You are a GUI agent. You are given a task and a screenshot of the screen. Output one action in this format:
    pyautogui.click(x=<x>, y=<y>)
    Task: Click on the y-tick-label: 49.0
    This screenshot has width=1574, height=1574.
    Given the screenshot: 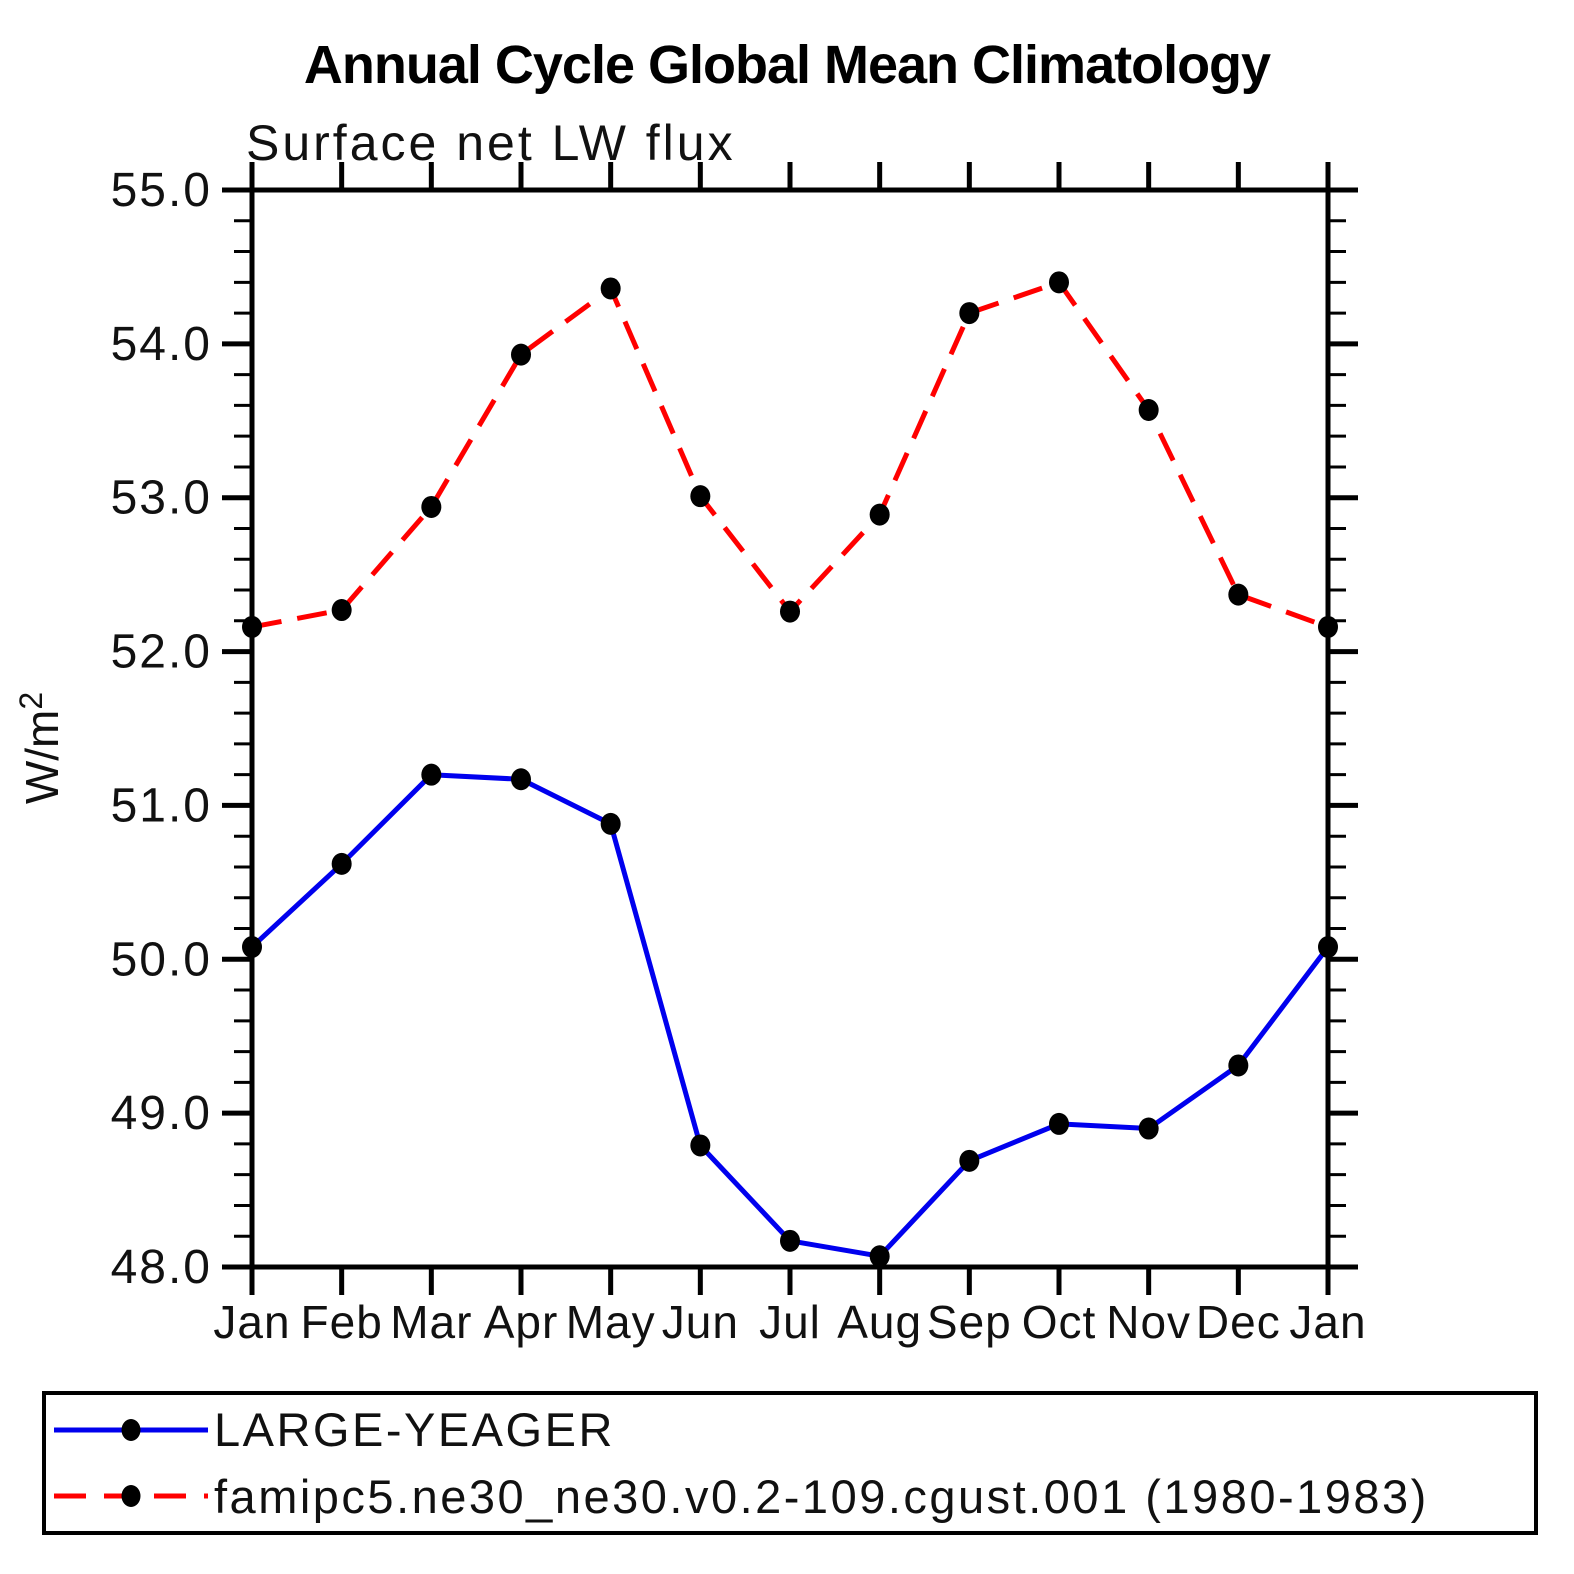 What is the action you would take?
    pyautogui.click(x=161, y=1113)
    